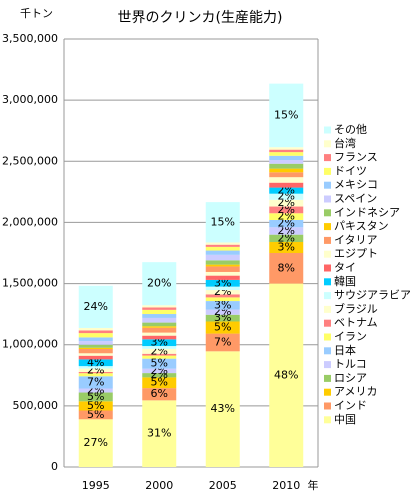 This screenshot has height=500, width=410. Describe the element at coordinates (30, 221) in the screenshot. I see `y-tick-label: 2,000,000` at that location.